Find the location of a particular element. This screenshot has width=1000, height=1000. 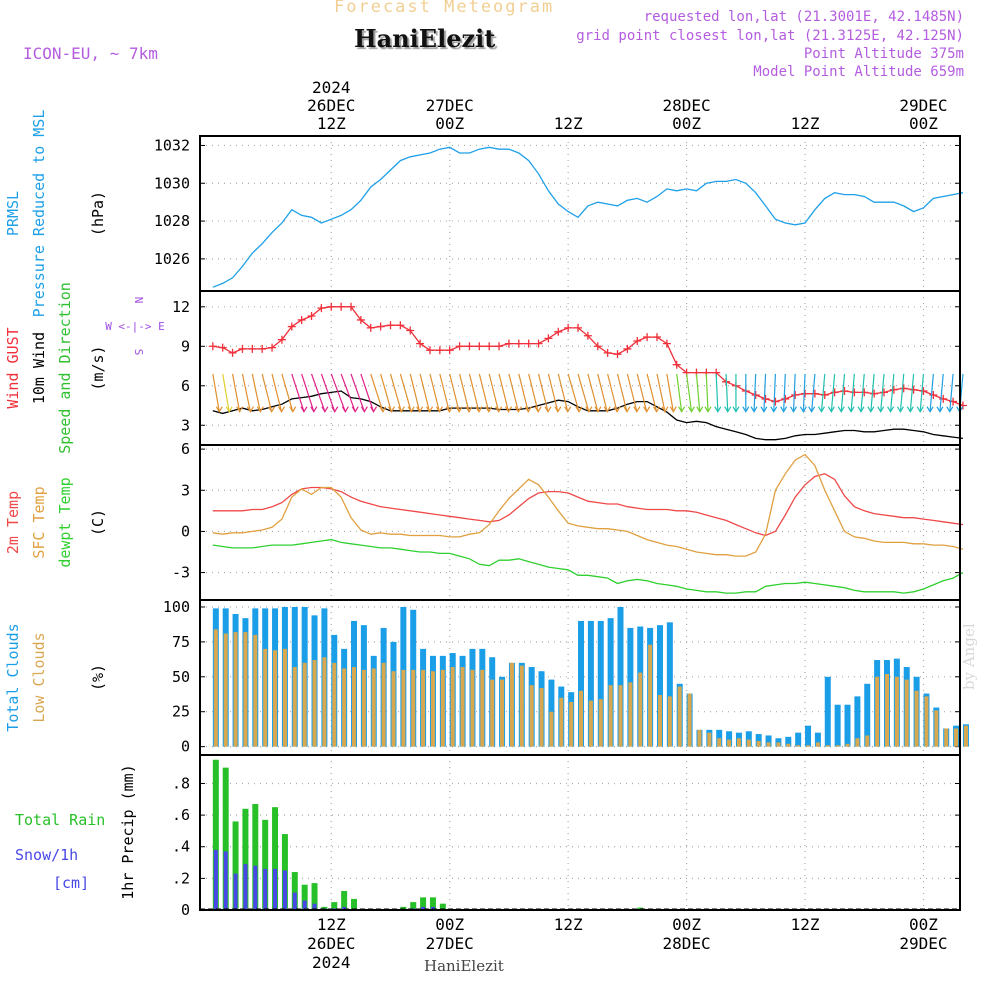

location-title: HaniElezit is located at coordinates (425, 38).